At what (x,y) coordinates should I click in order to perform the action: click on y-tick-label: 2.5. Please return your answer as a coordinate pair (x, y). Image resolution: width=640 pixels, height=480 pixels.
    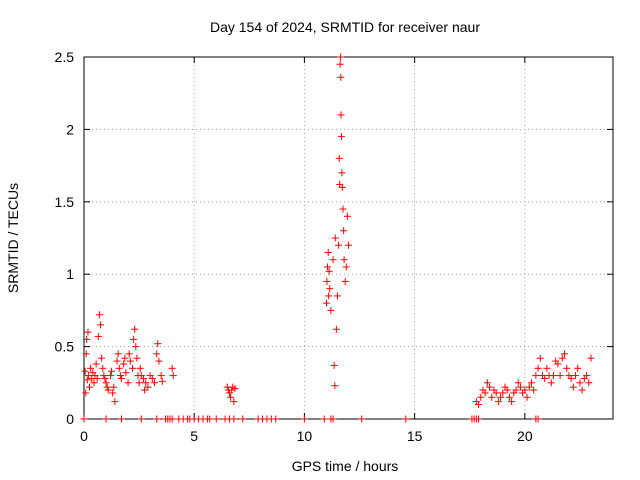
    Looking at the image, I should click on (65, 57).